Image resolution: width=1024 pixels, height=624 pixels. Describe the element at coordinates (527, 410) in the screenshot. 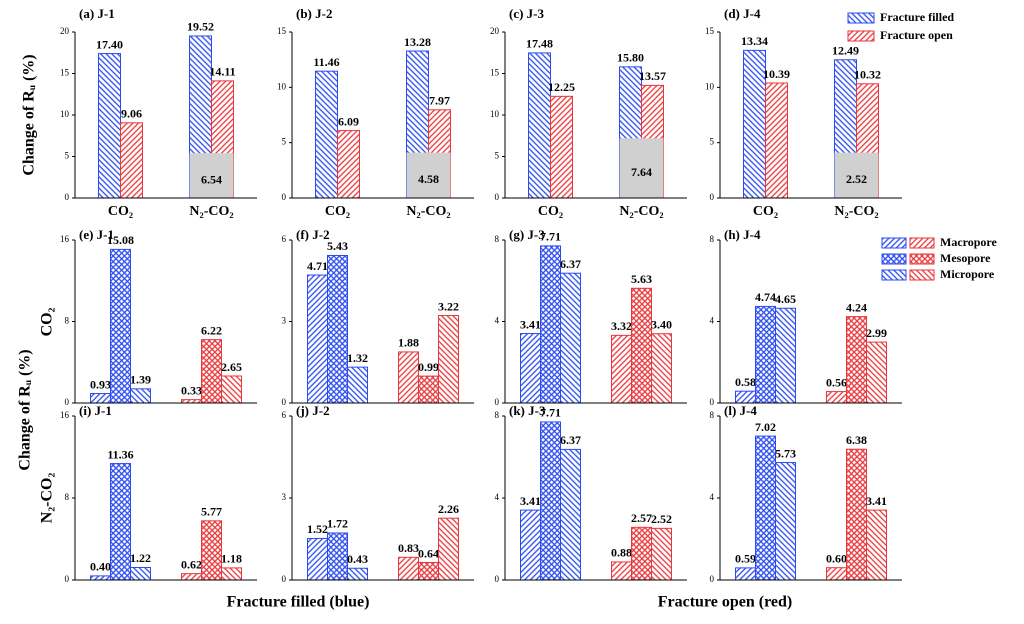

I see `panel-title: (k) J-3` at that location.